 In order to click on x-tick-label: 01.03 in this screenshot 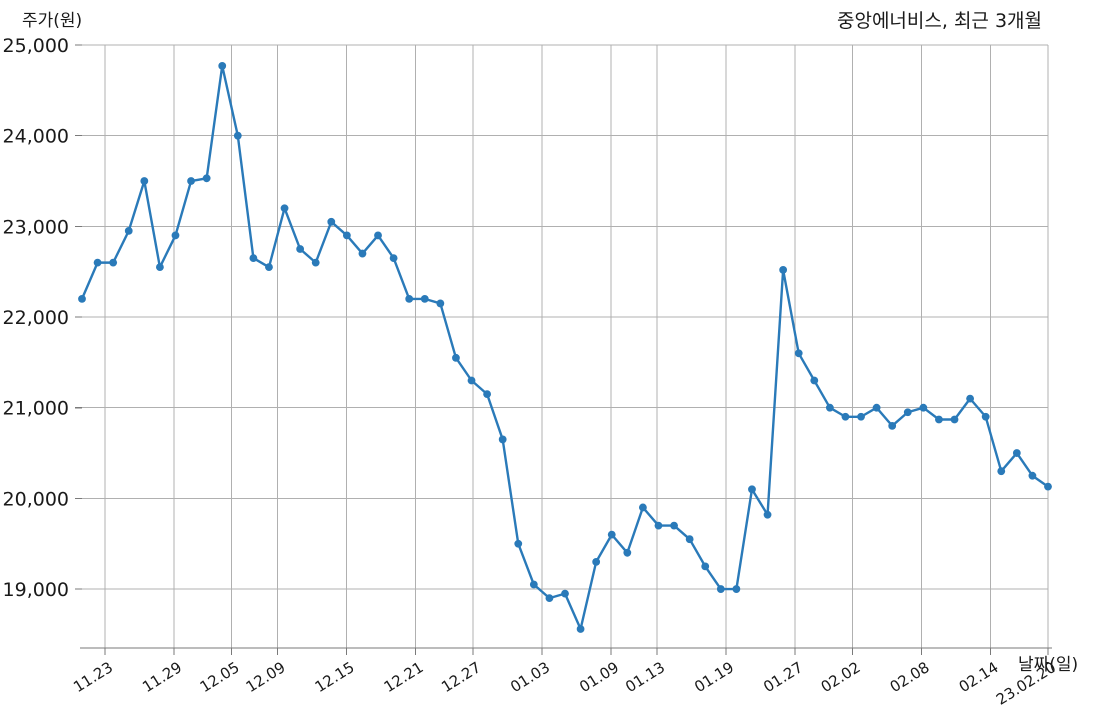, I will do `click(530, 677)`.